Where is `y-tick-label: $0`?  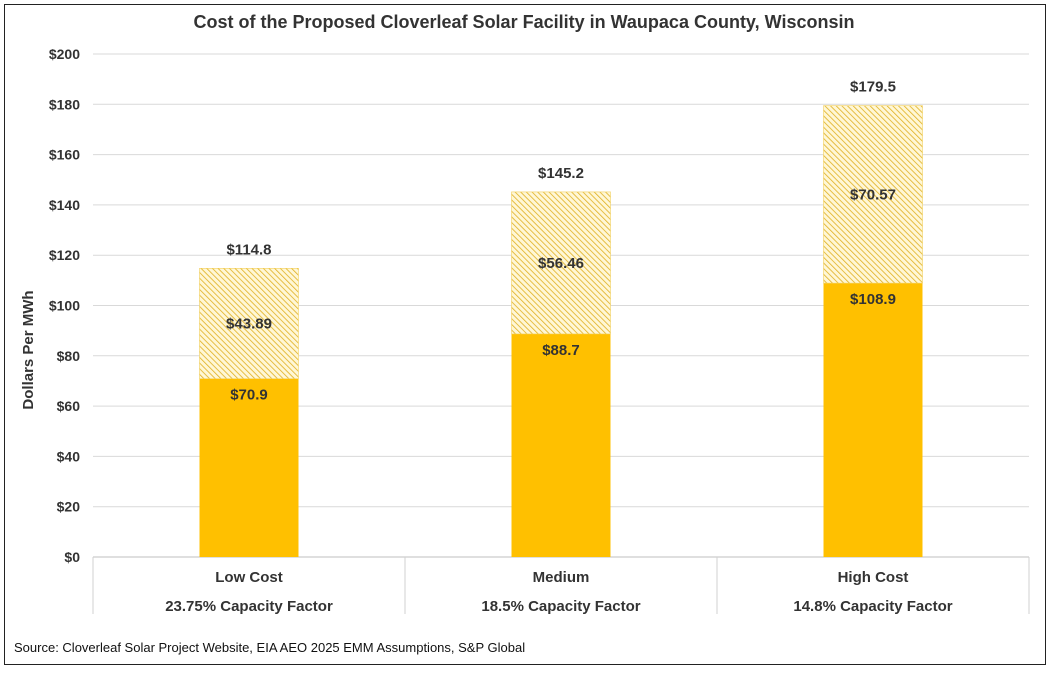
y-tick-label: $0 is located at coordinates (72, 557).